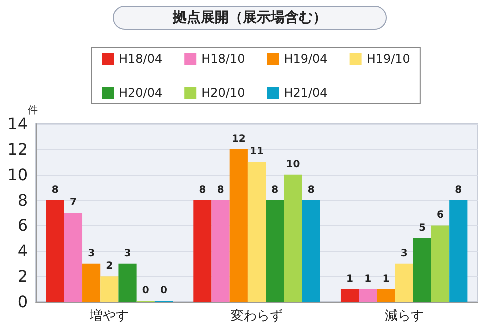  What do you see at coordinates (257, 152) in the screenshot?
I see `data-label: 11` at bounding box center [257, 152].